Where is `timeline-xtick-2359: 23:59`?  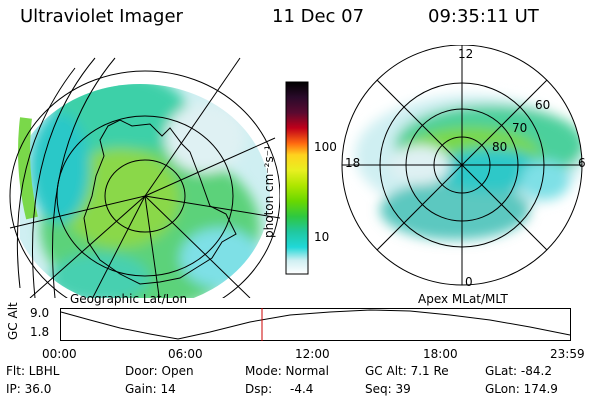
timeline-xtick-2359: 23:59 is located at coordinates (567, 354).